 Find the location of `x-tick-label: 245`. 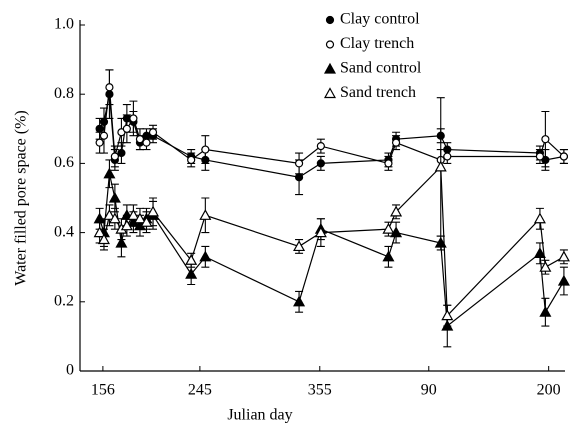

x-tick-label: 245 is located at coordinates (200, 390).